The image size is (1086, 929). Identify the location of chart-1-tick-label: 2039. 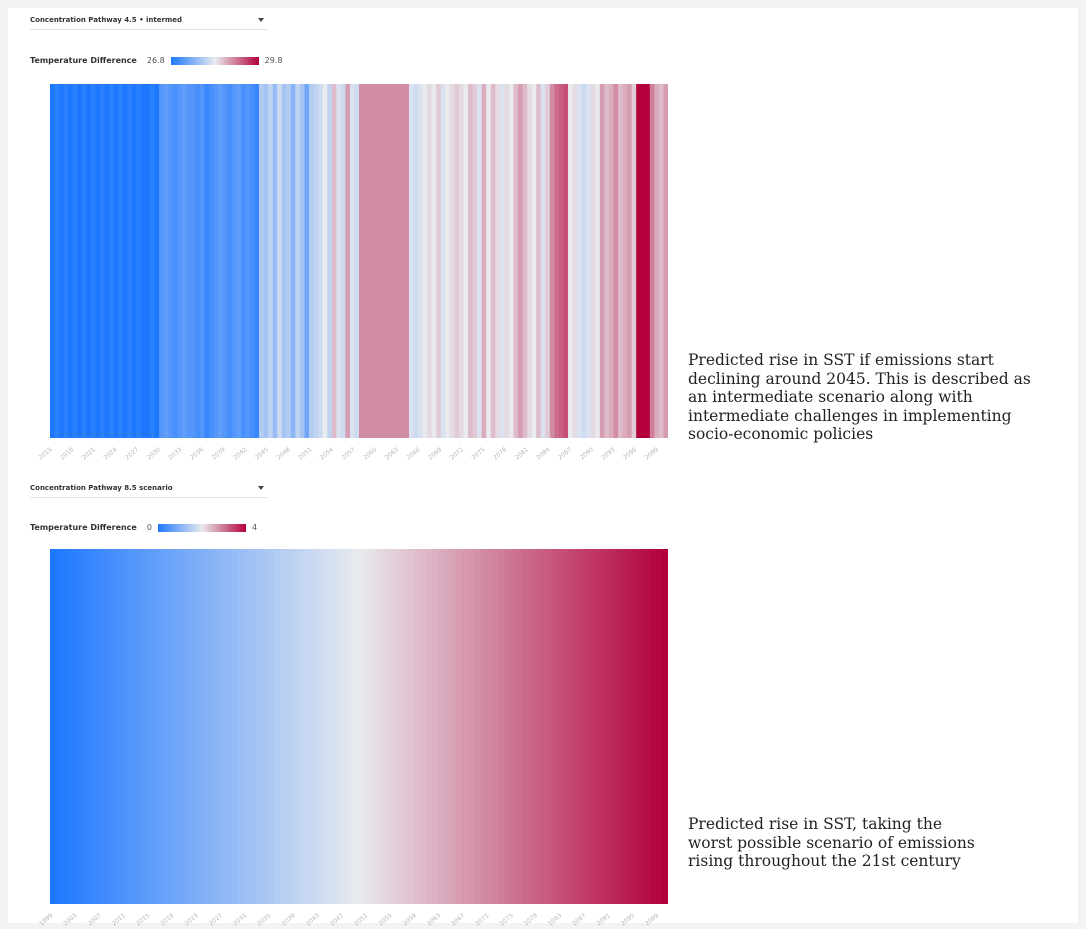
(219, 453).